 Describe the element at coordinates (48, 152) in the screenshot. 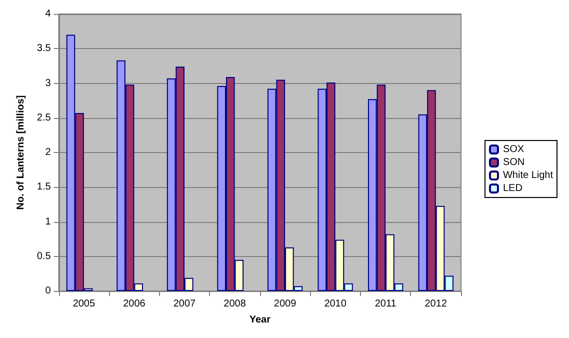

I see `y-tick-label: 2` at that location.